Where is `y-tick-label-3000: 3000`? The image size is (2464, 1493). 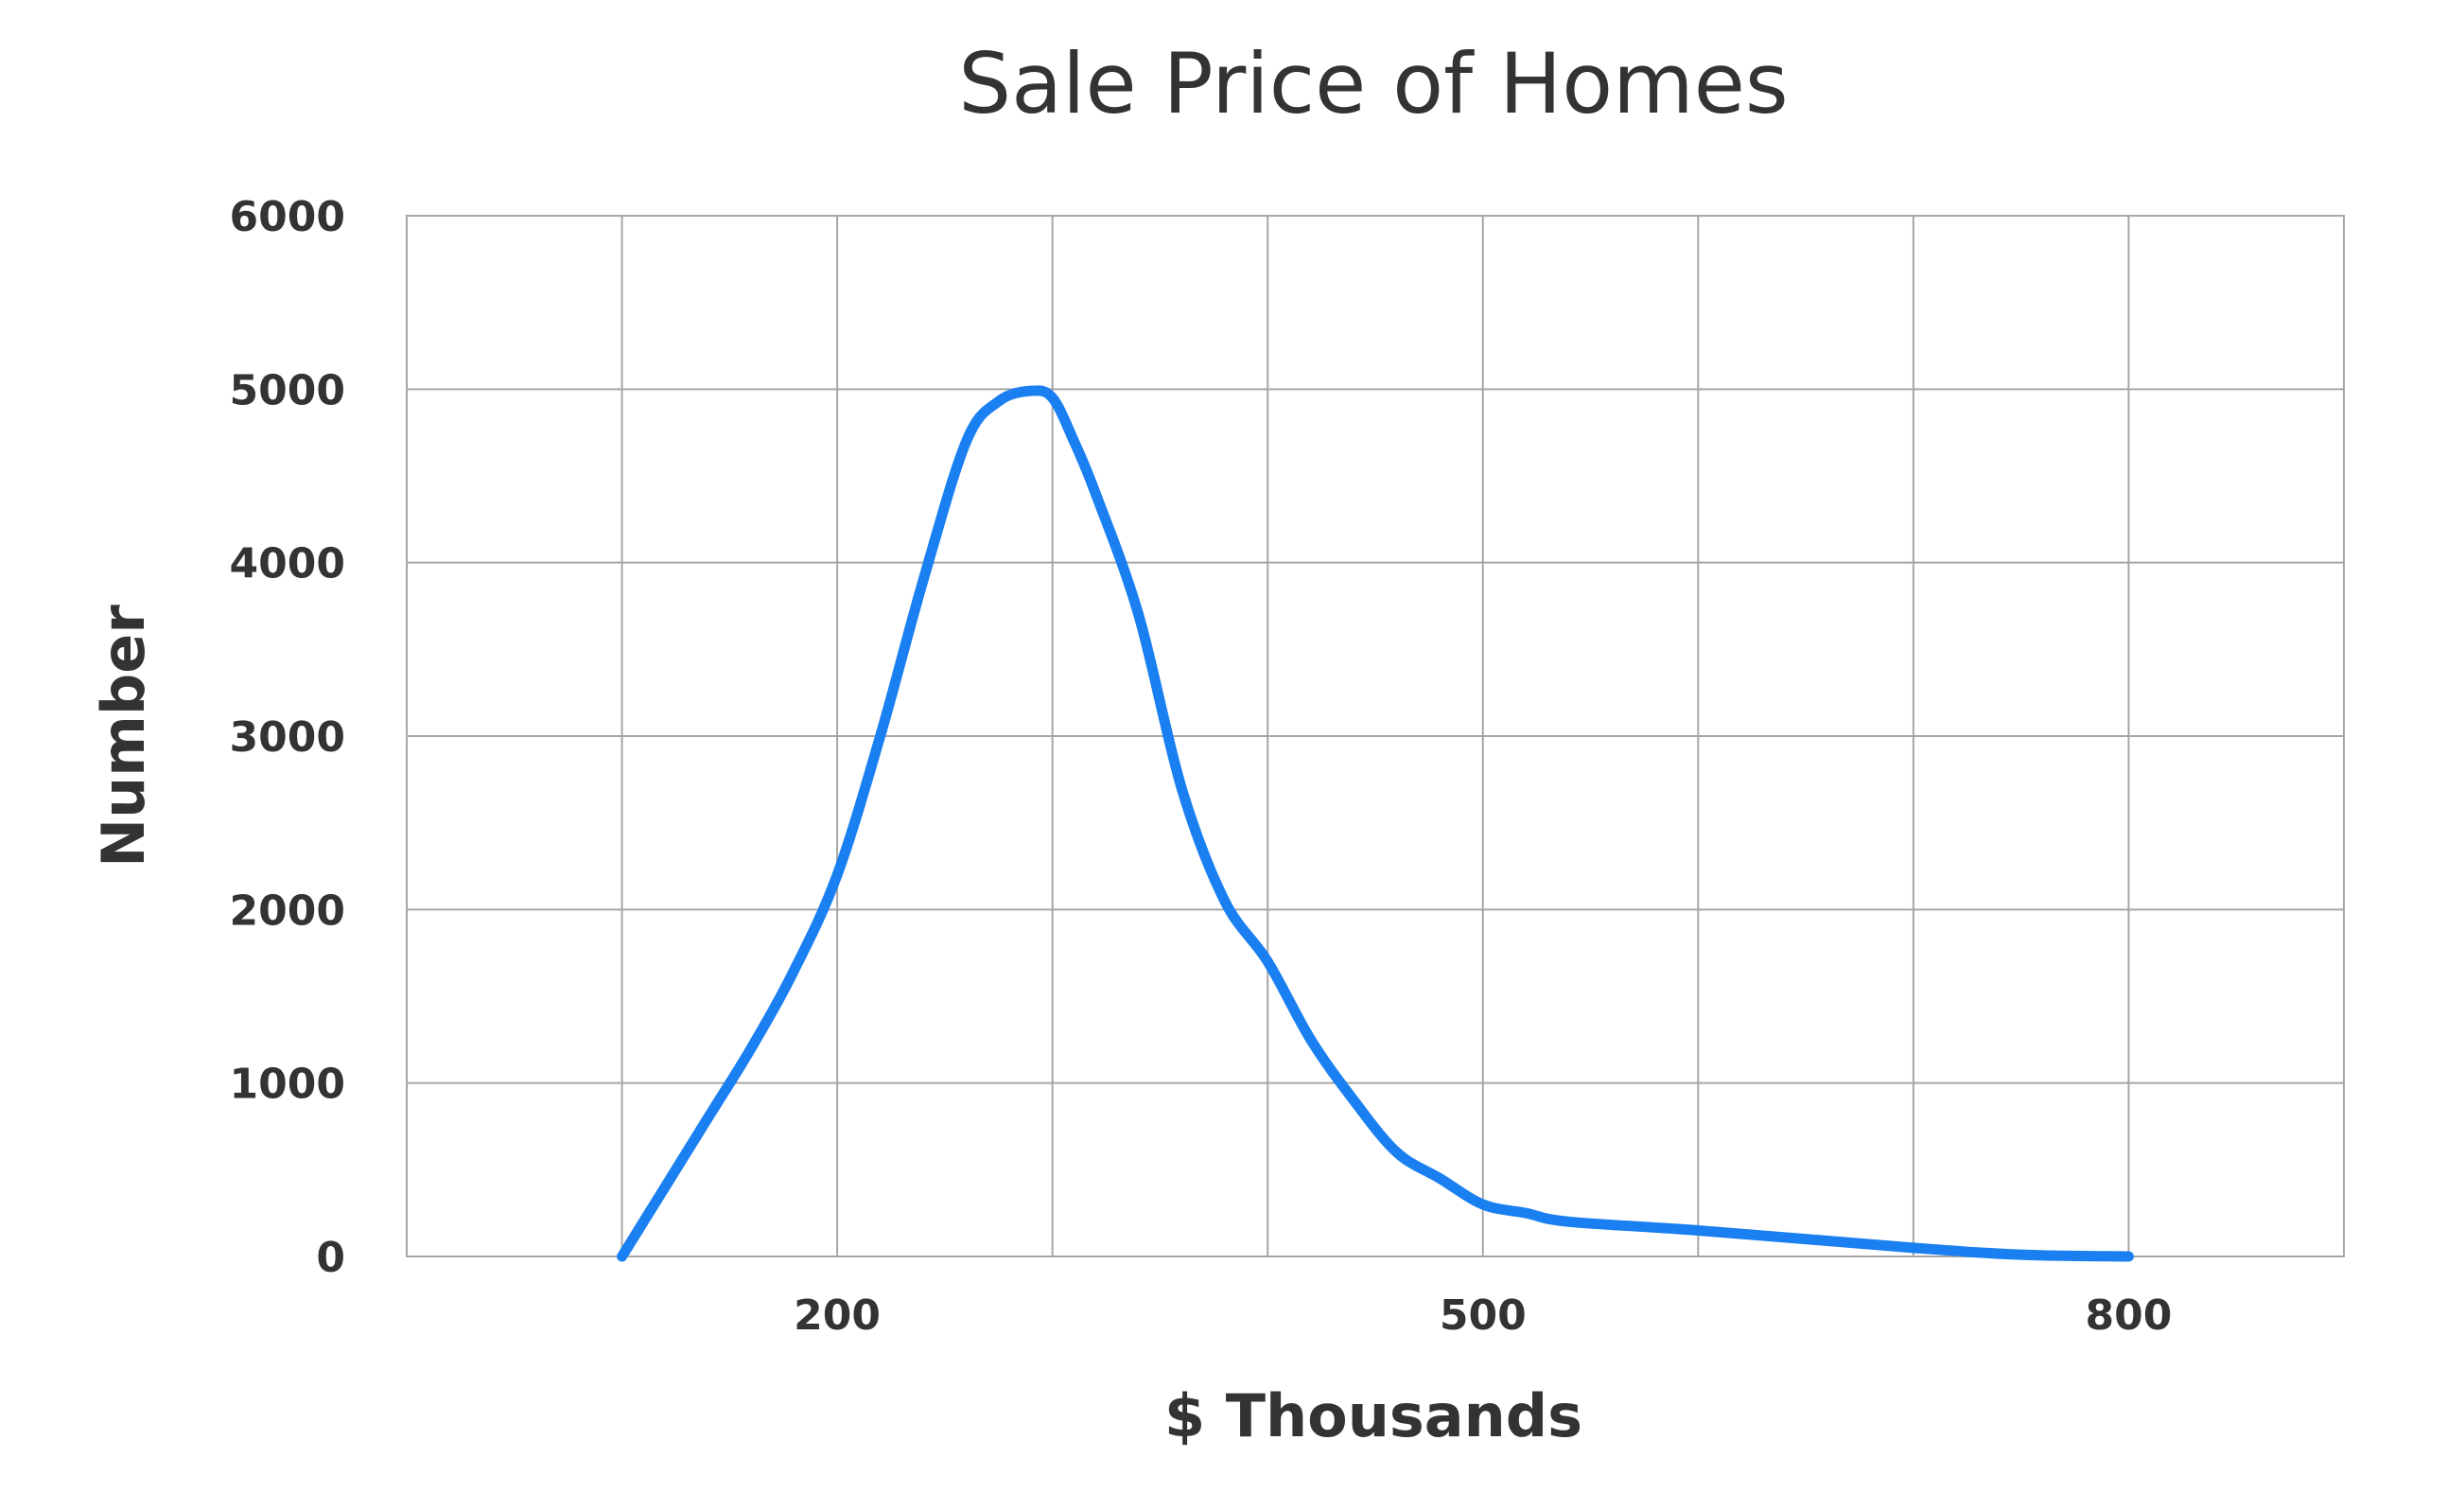
y-tick-label-3000: 3000 is located at coordinates (287, 737).